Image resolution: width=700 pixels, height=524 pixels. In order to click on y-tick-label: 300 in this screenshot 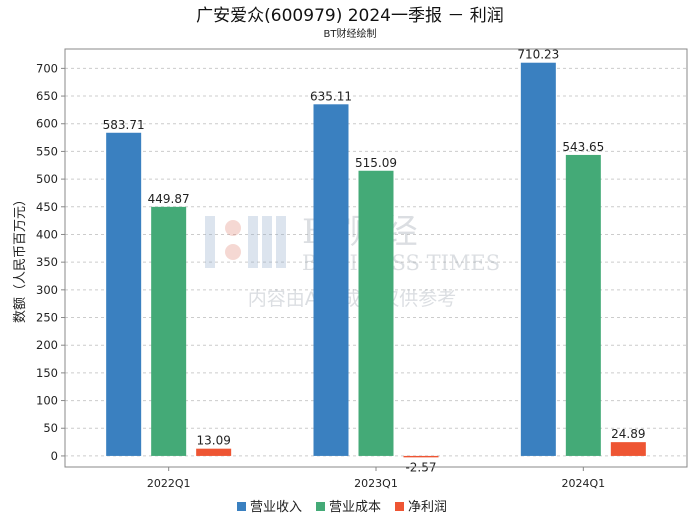, I will do `click(47, 290)`.